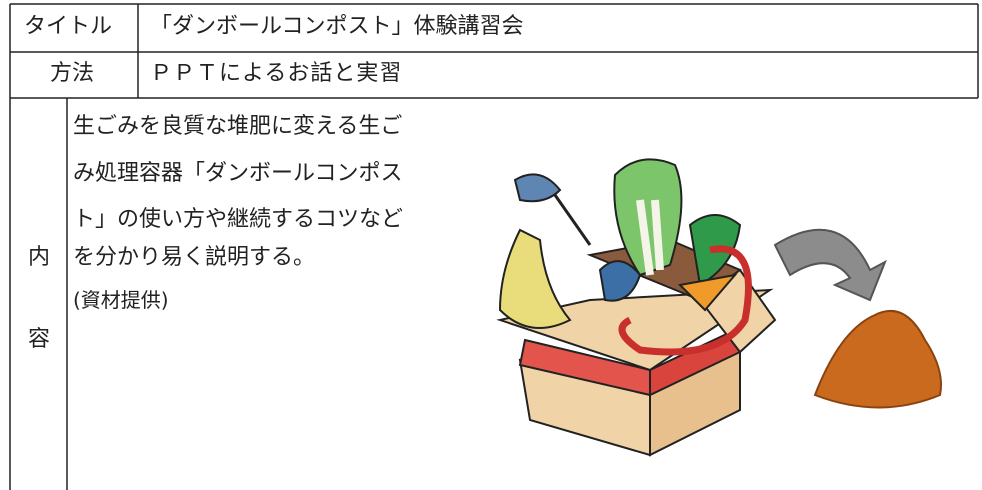 The height and width of the screenshot is (490, 982). I want to click on row-value: ＰＰＴによるお話と実習, so click(276, 73).